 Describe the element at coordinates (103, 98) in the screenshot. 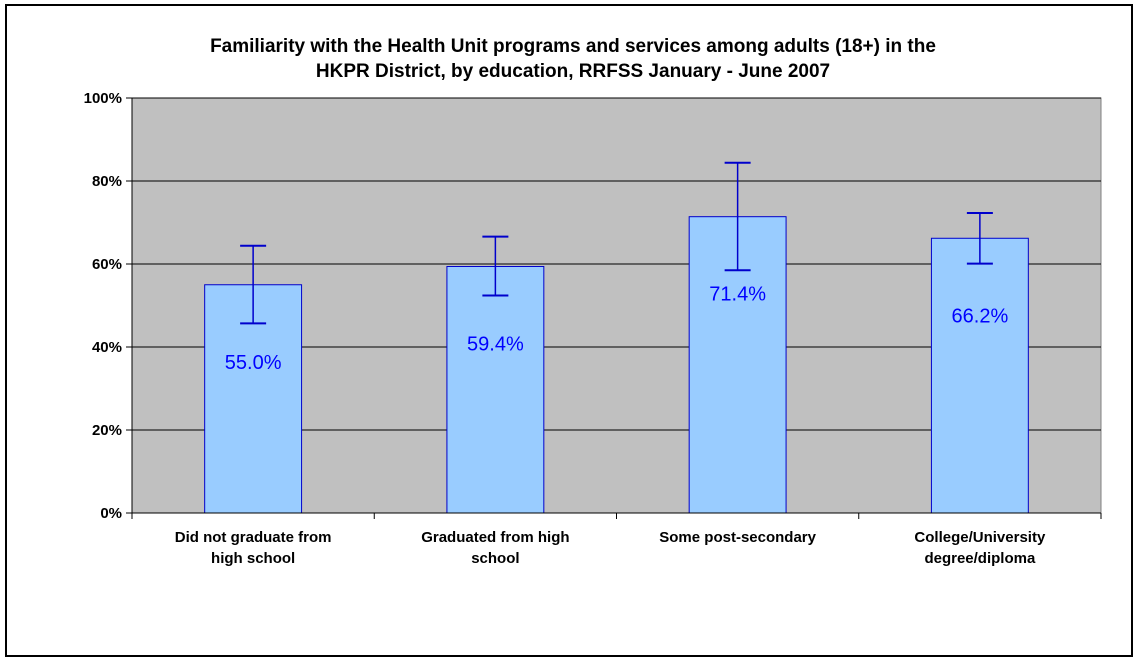

I see `y-tick-label: 100%` at that location.